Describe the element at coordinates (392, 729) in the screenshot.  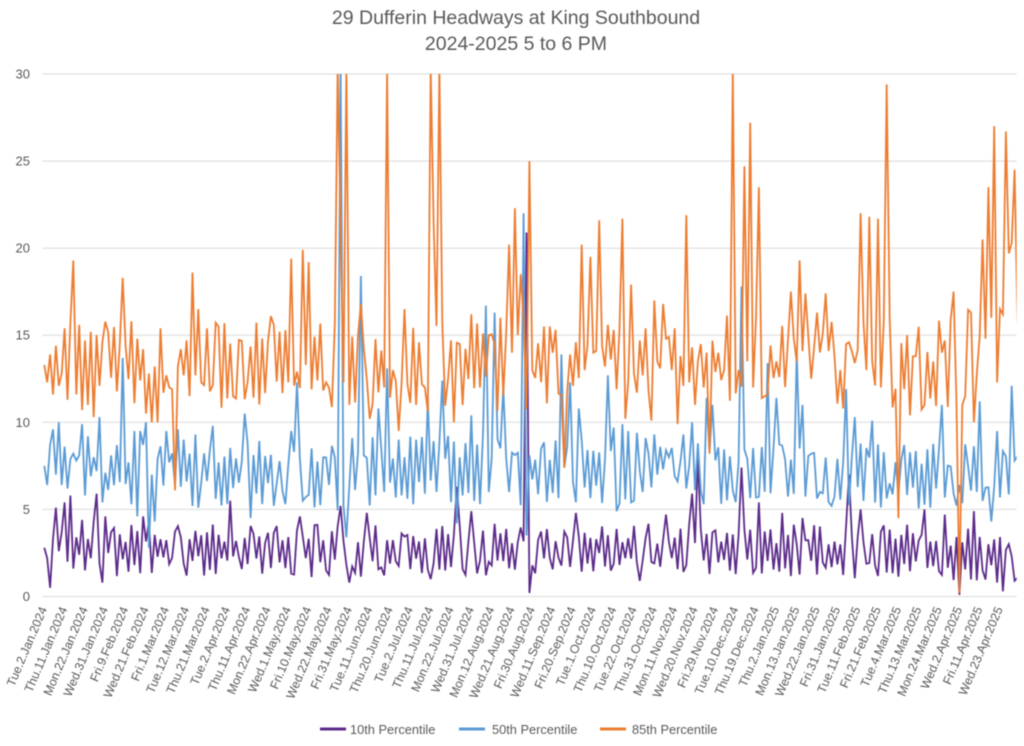
I see `svg-text: 10th Percentile` at that location.